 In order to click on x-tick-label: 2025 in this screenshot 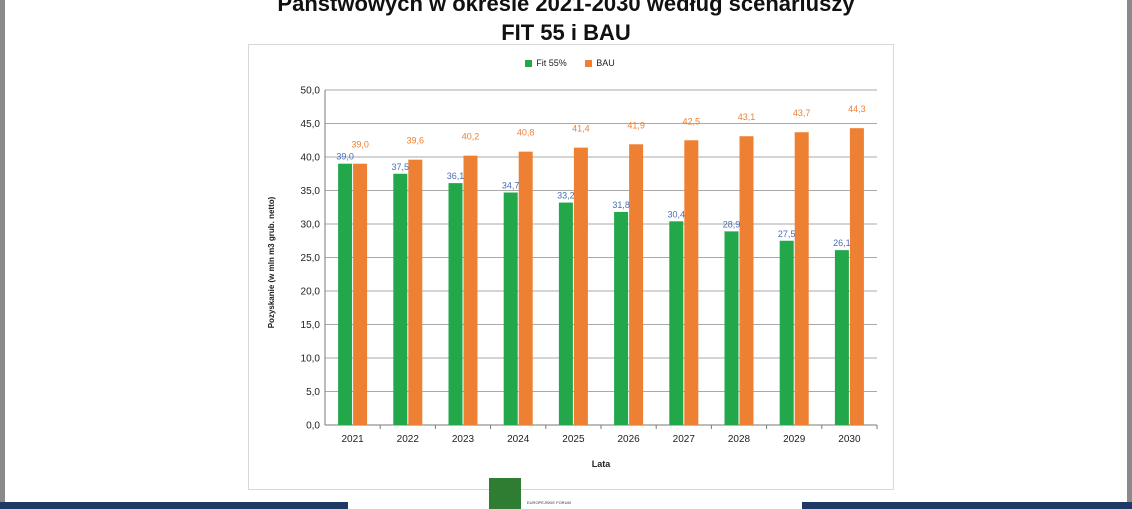, I will do `click(573, 439)`.